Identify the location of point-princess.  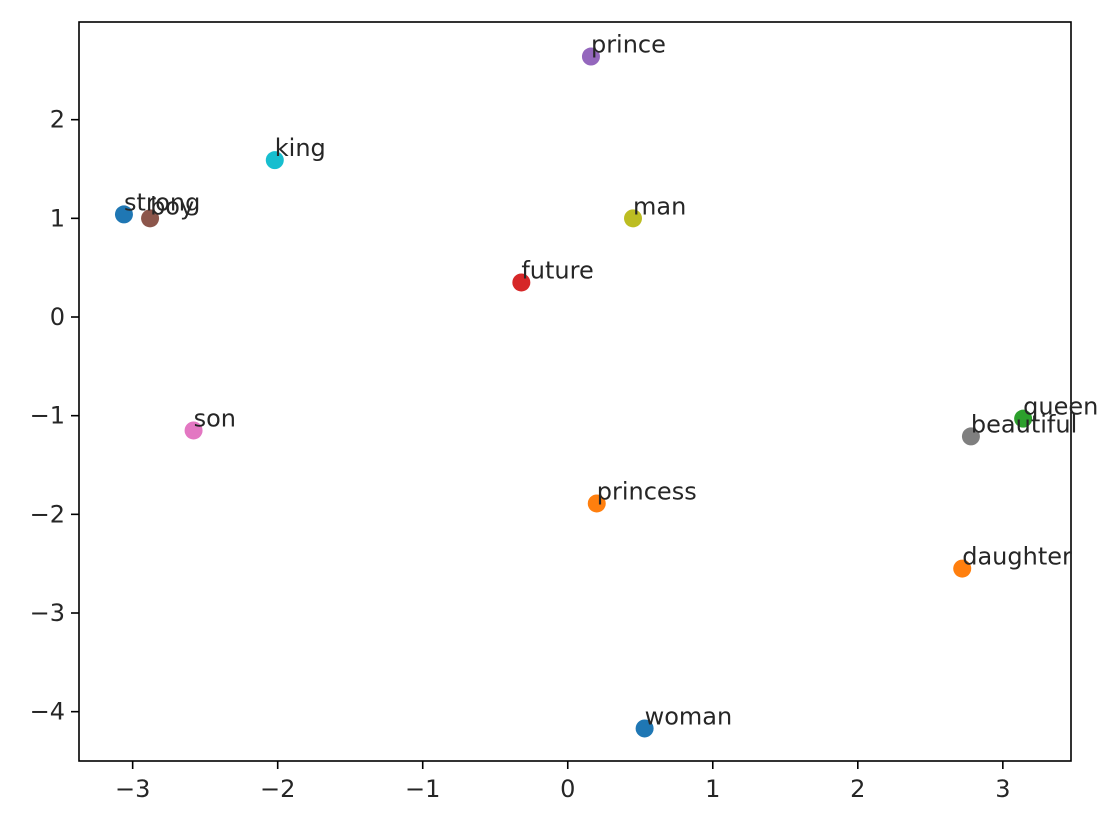
(596, 503).